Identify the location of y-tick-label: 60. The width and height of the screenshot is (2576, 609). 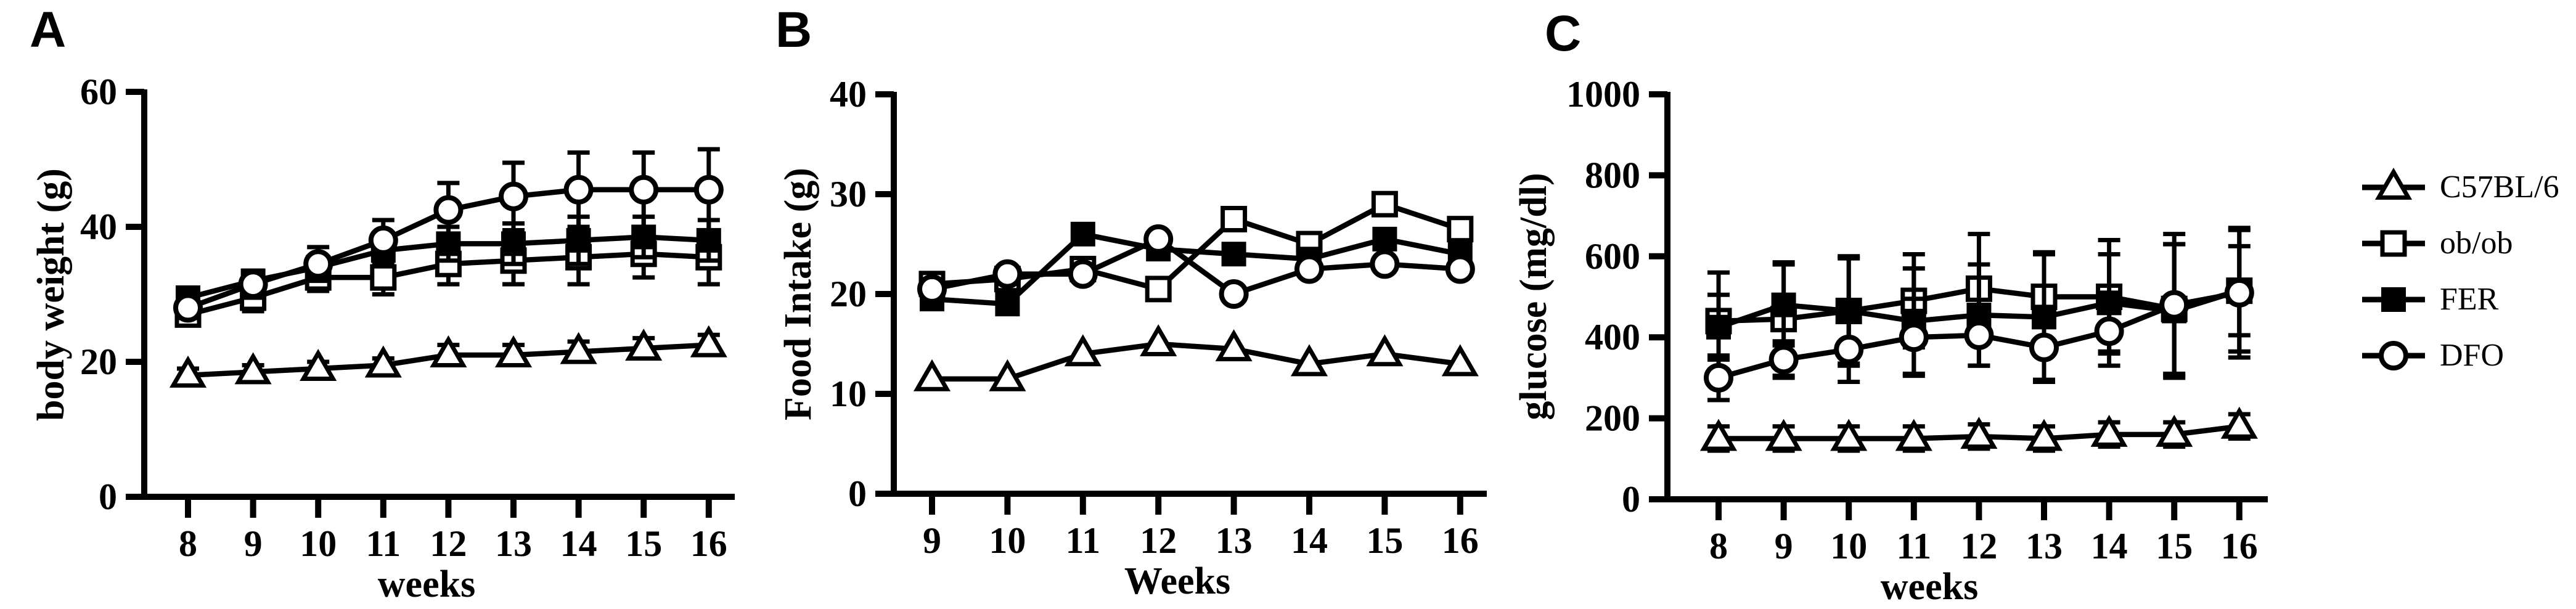
(98, 92).